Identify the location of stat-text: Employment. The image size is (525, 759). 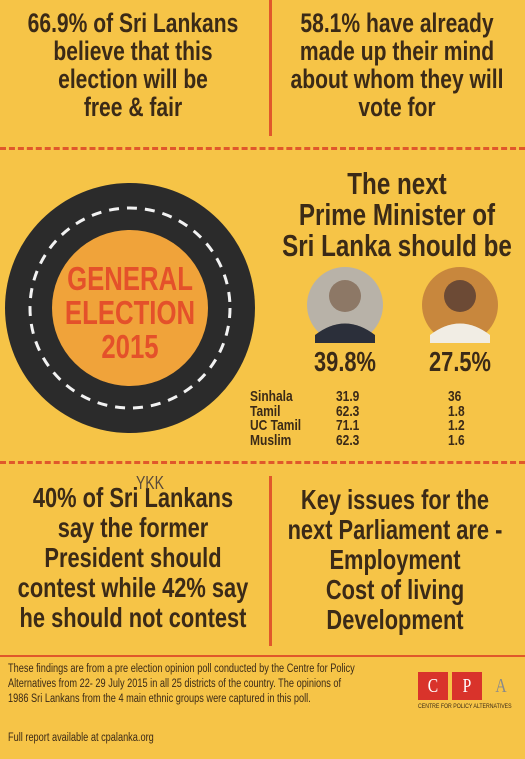
(395, 559).